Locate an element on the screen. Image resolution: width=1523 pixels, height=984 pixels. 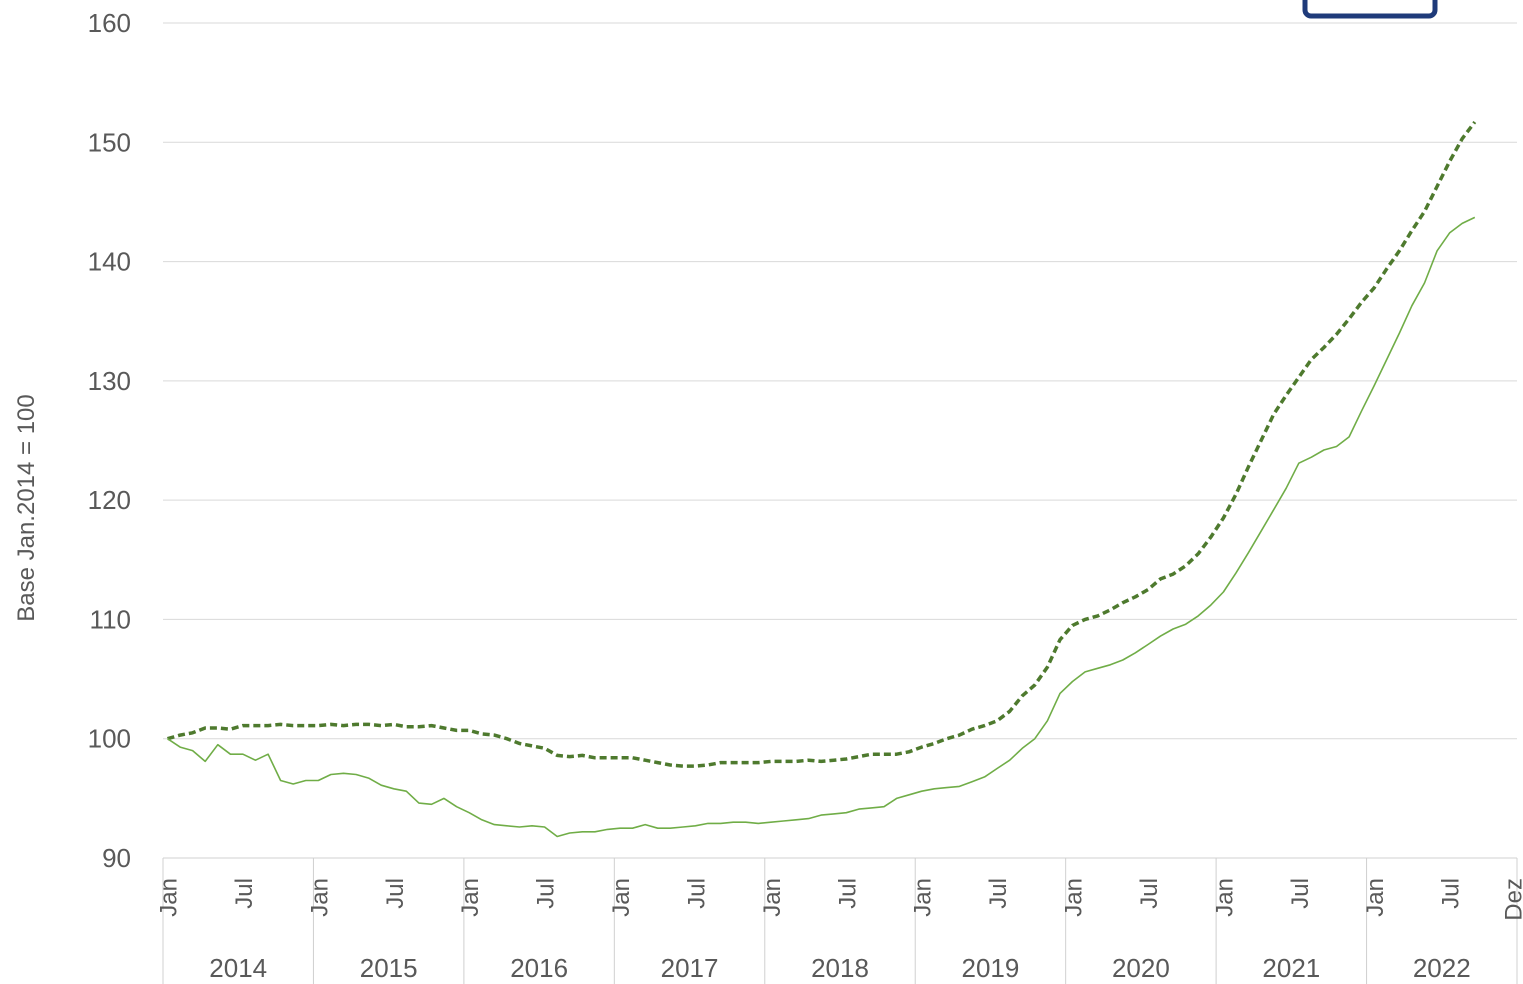
y-tick-label: 110 is located at coordinates (110, 619).